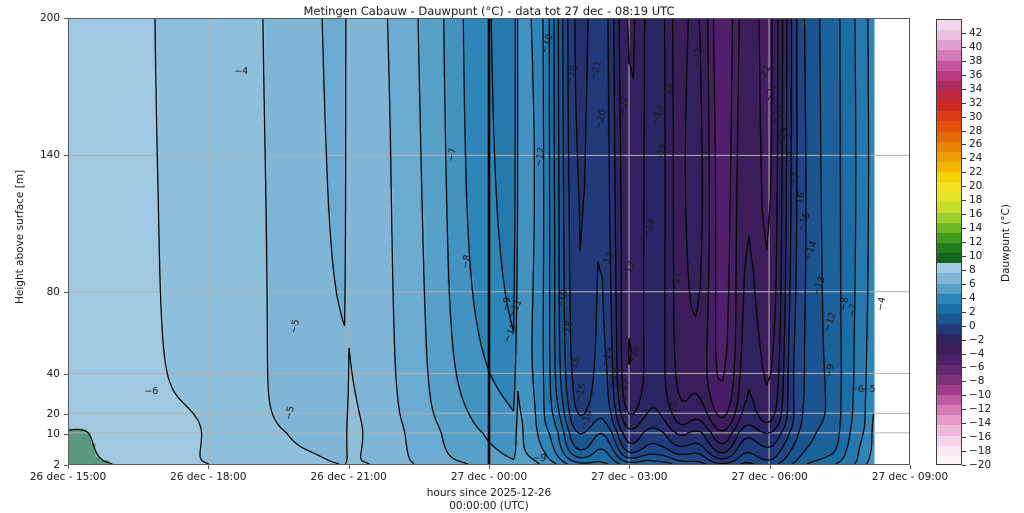  Describe the element at coordinates (975, 117) in the screenshot. I see `colorbar-tick-label: 30` at that location.